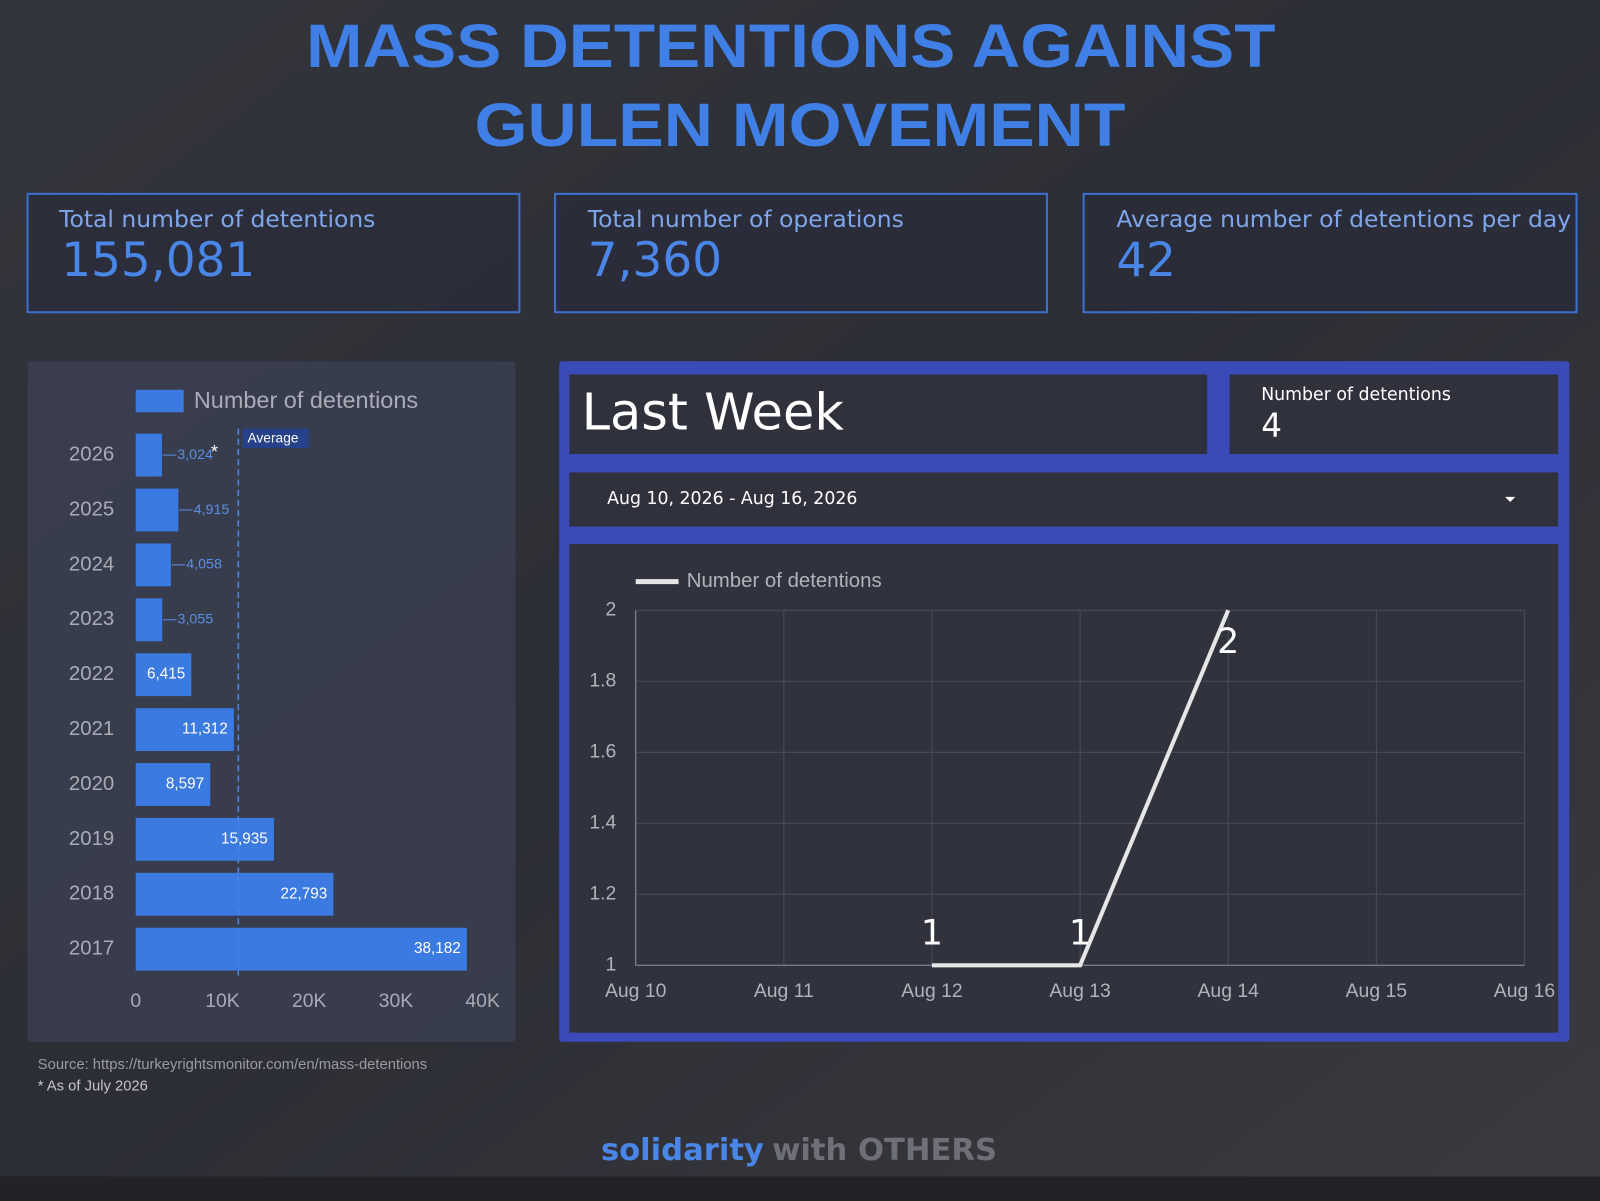 Image resolution: width=1600 pixels, height=1201 pixels. I want to click on x-tick-label: Aug 15, so click(1376, 991).